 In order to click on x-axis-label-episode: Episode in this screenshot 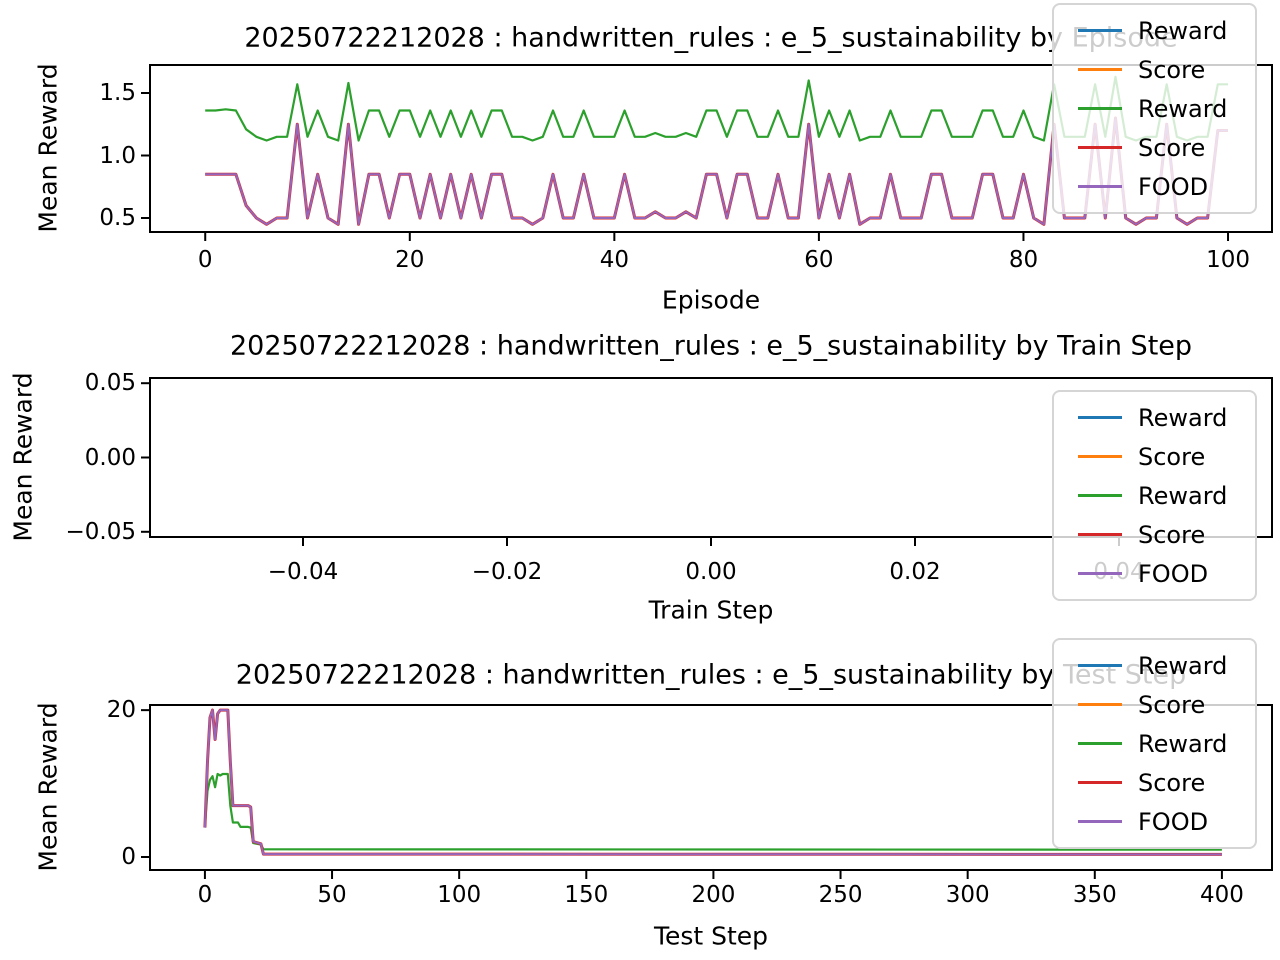, I will do `click(711, 300)`.